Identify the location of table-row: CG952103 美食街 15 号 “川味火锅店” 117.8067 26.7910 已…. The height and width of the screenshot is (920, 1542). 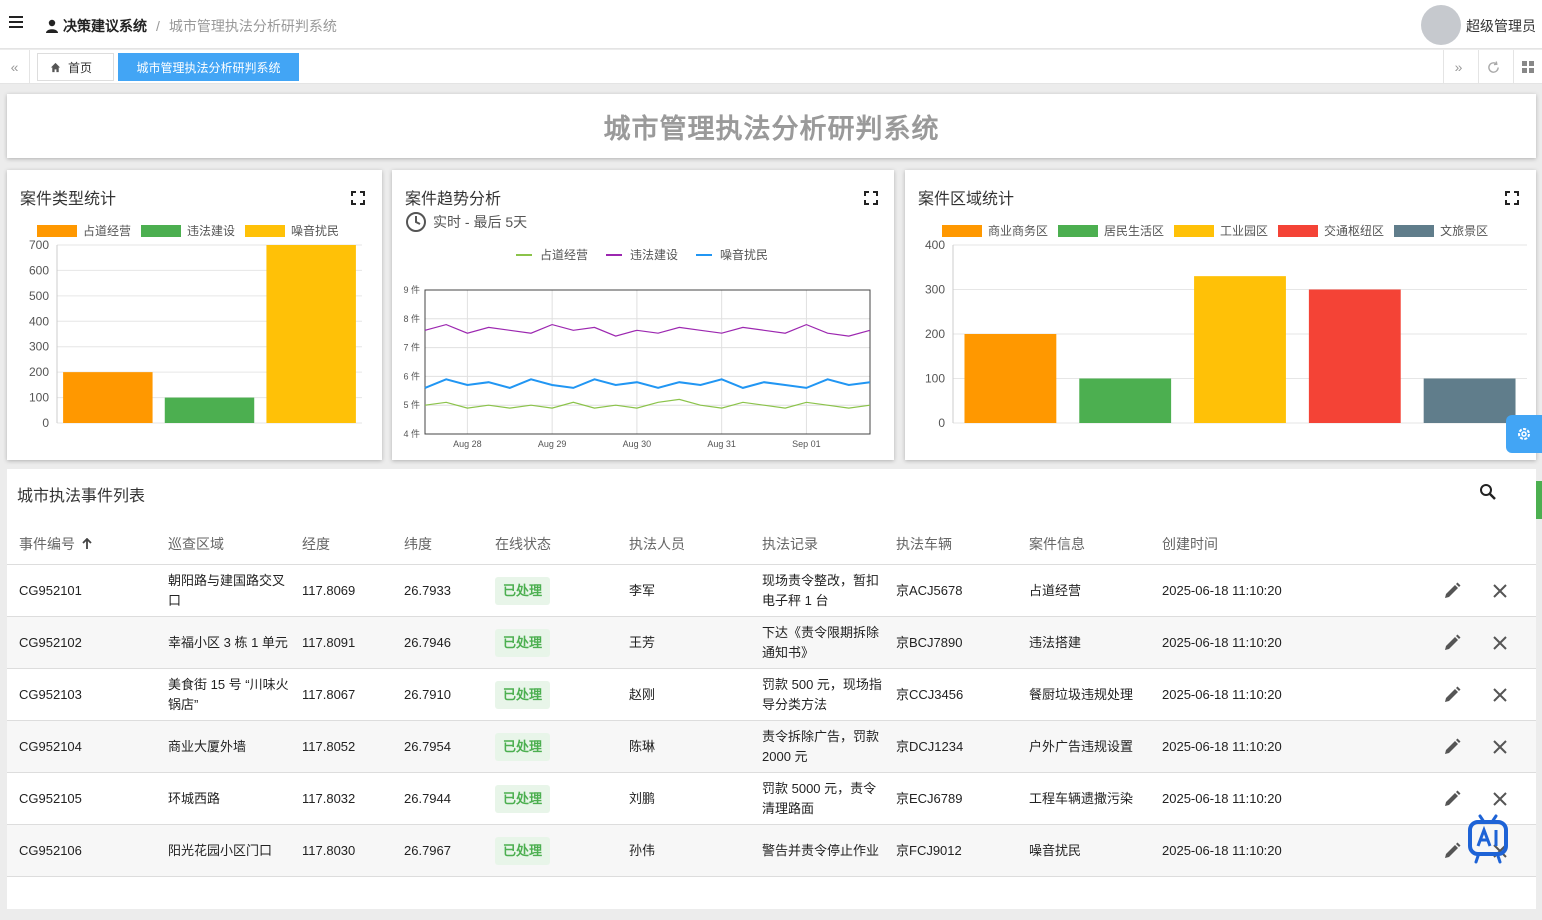
(771, 695).